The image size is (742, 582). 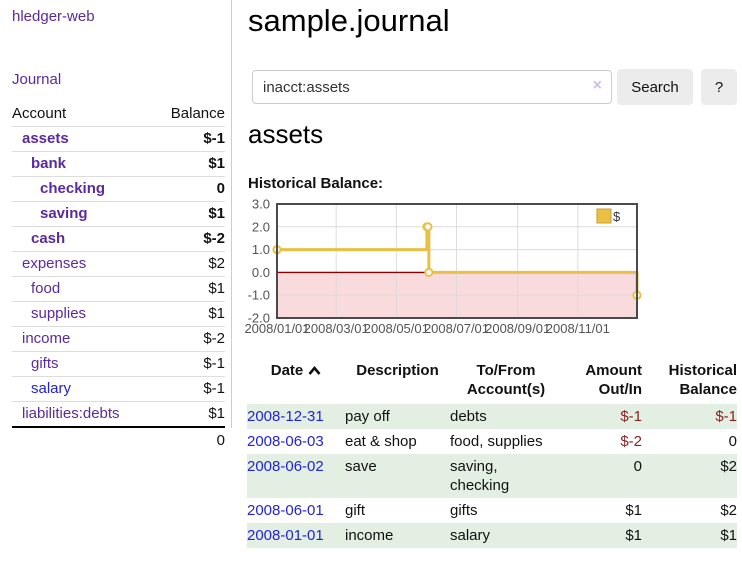 What do you see at coordinates (45, 363) in the screenshot?
I see `account-link-gifts: gifts` at bounding box center [45, 363].